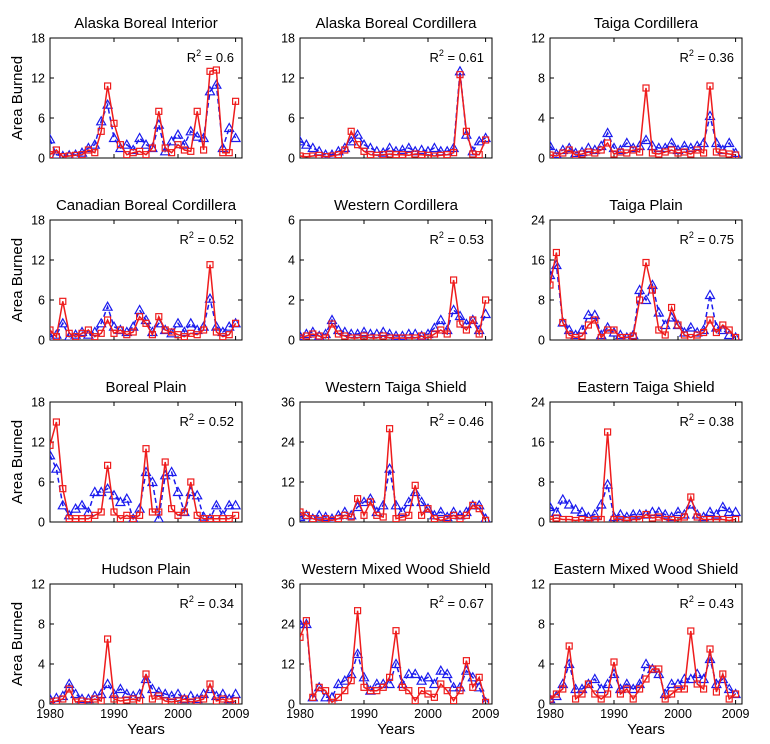 This screenshot has height=744, width=770. Describe the element at coordinates (38, 443) in the screenshot. I see `y-tick-label: 12` at that location.